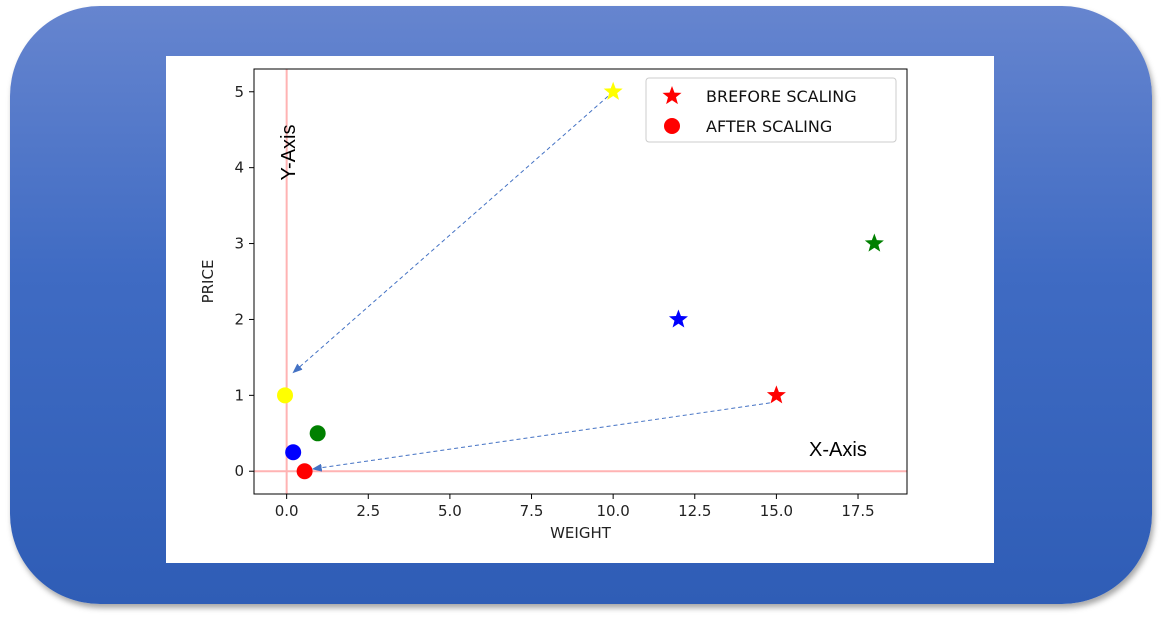  What do you see at coordinates (771, 110) in the screenshot?
I see `legend-box` at bounding box center [771, 110].